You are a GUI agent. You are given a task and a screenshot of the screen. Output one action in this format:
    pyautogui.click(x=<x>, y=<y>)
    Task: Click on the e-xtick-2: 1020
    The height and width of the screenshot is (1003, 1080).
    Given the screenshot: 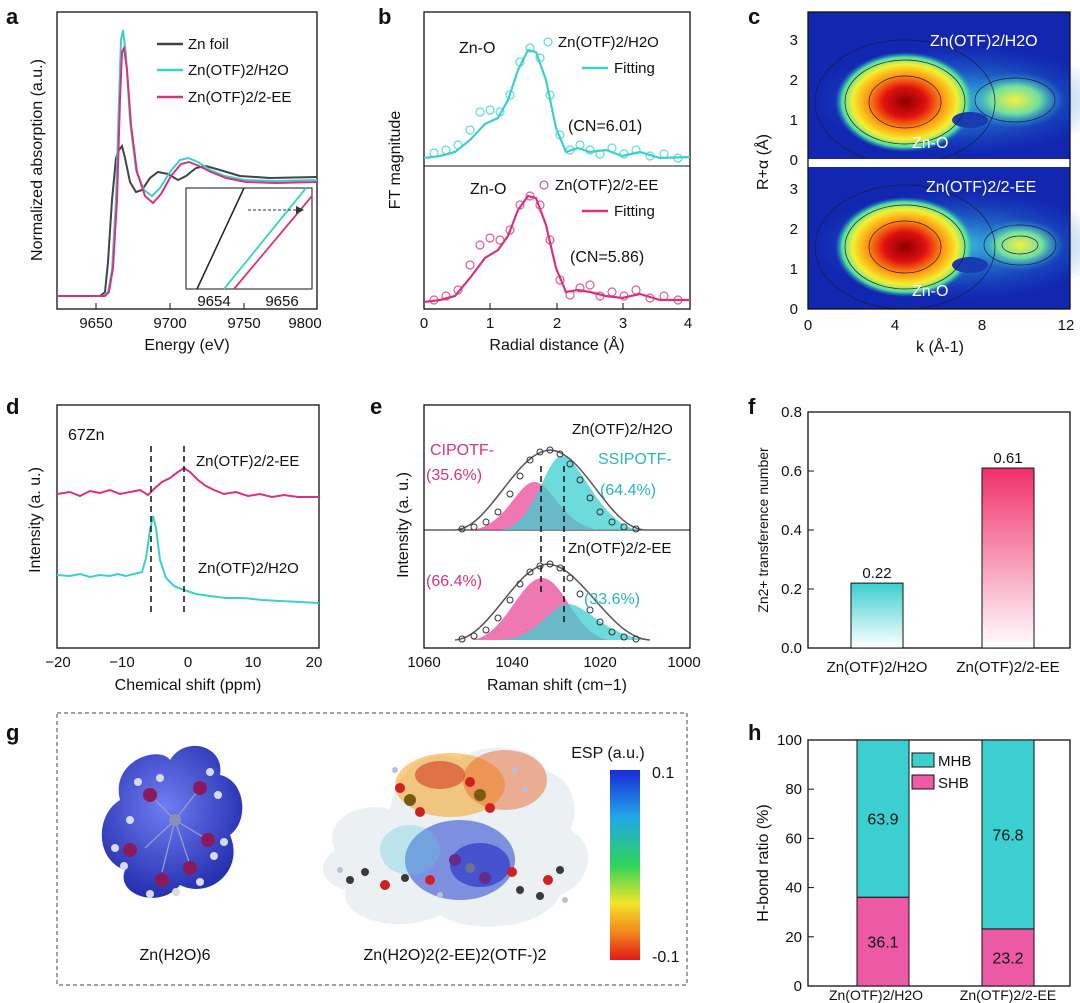 What is the action you would take?
    pyautogui.click(x=599, y=662)
    